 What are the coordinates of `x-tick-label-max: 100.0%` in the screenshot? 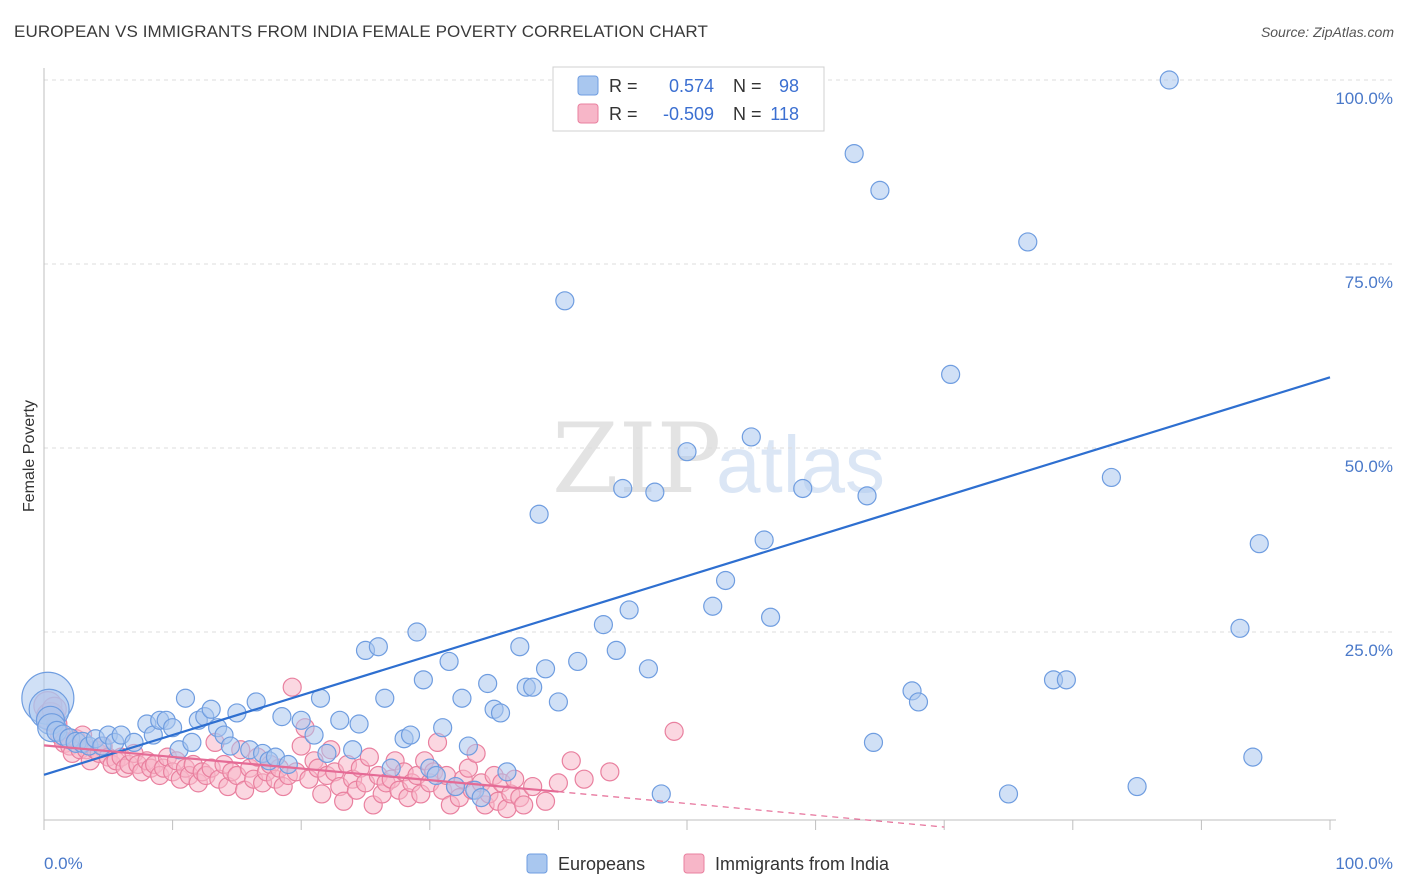 It's located at (1364, 863).